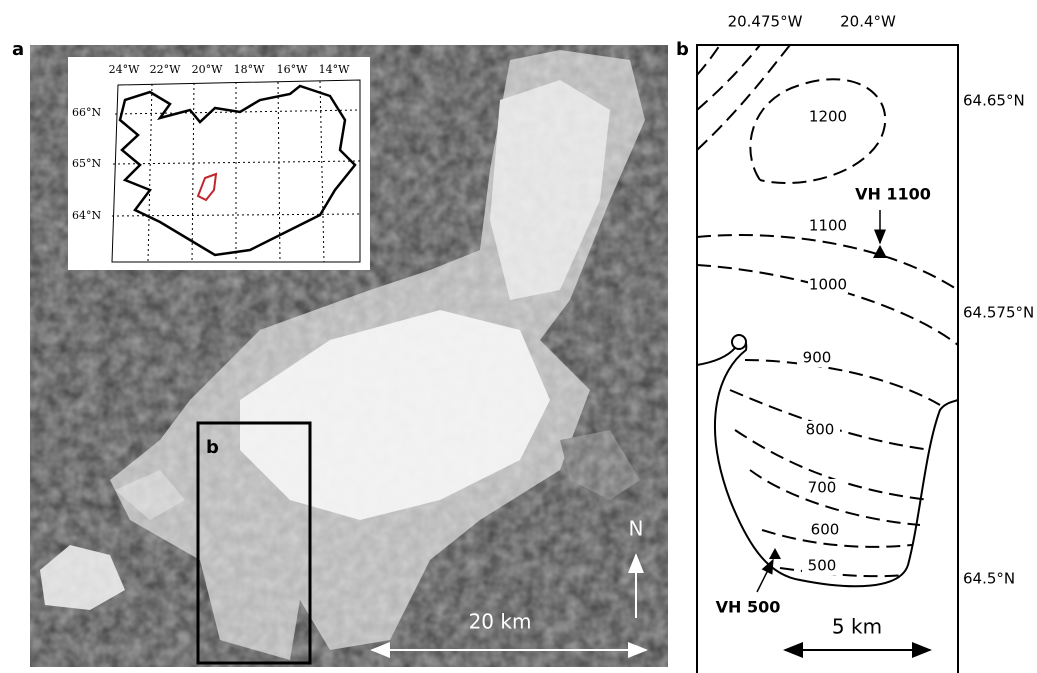 The width and height of the screenshot is (1037, 673). Describe the element at coordinates (765, 22) in the screenshot. I see `lon-label: 20.475°W` at that location.